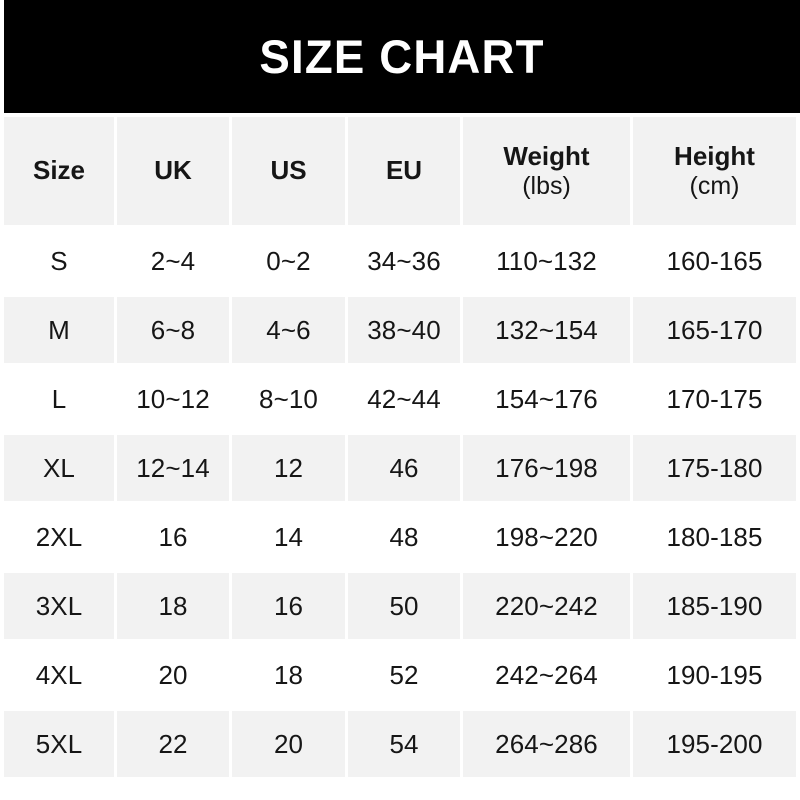 This screenshot has height=800, width=800. What do you see at coordinates (60, 469) in the screenshot?
I see `cell-size: XL` at bounding box center [60, 469].